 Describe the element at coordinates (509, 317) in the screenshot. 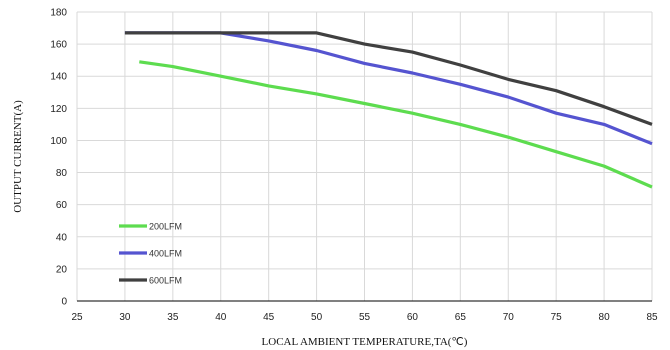

I see `x-tick-label: 70` at that location.